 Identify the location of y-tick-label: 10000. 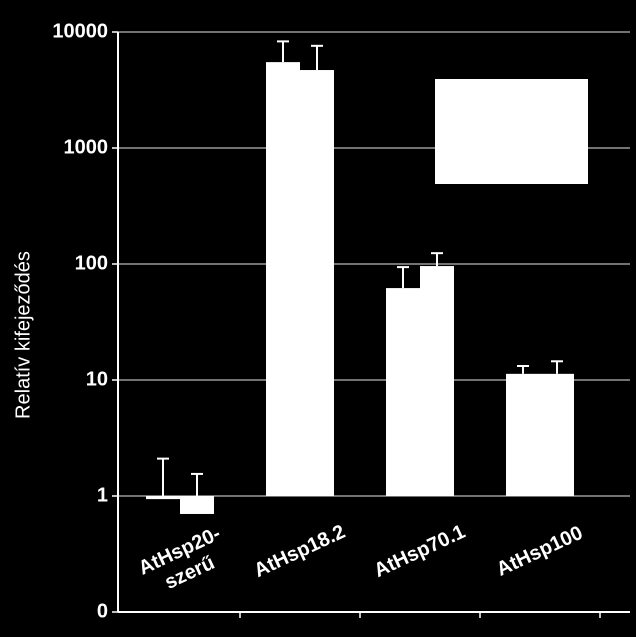
(80, 31).